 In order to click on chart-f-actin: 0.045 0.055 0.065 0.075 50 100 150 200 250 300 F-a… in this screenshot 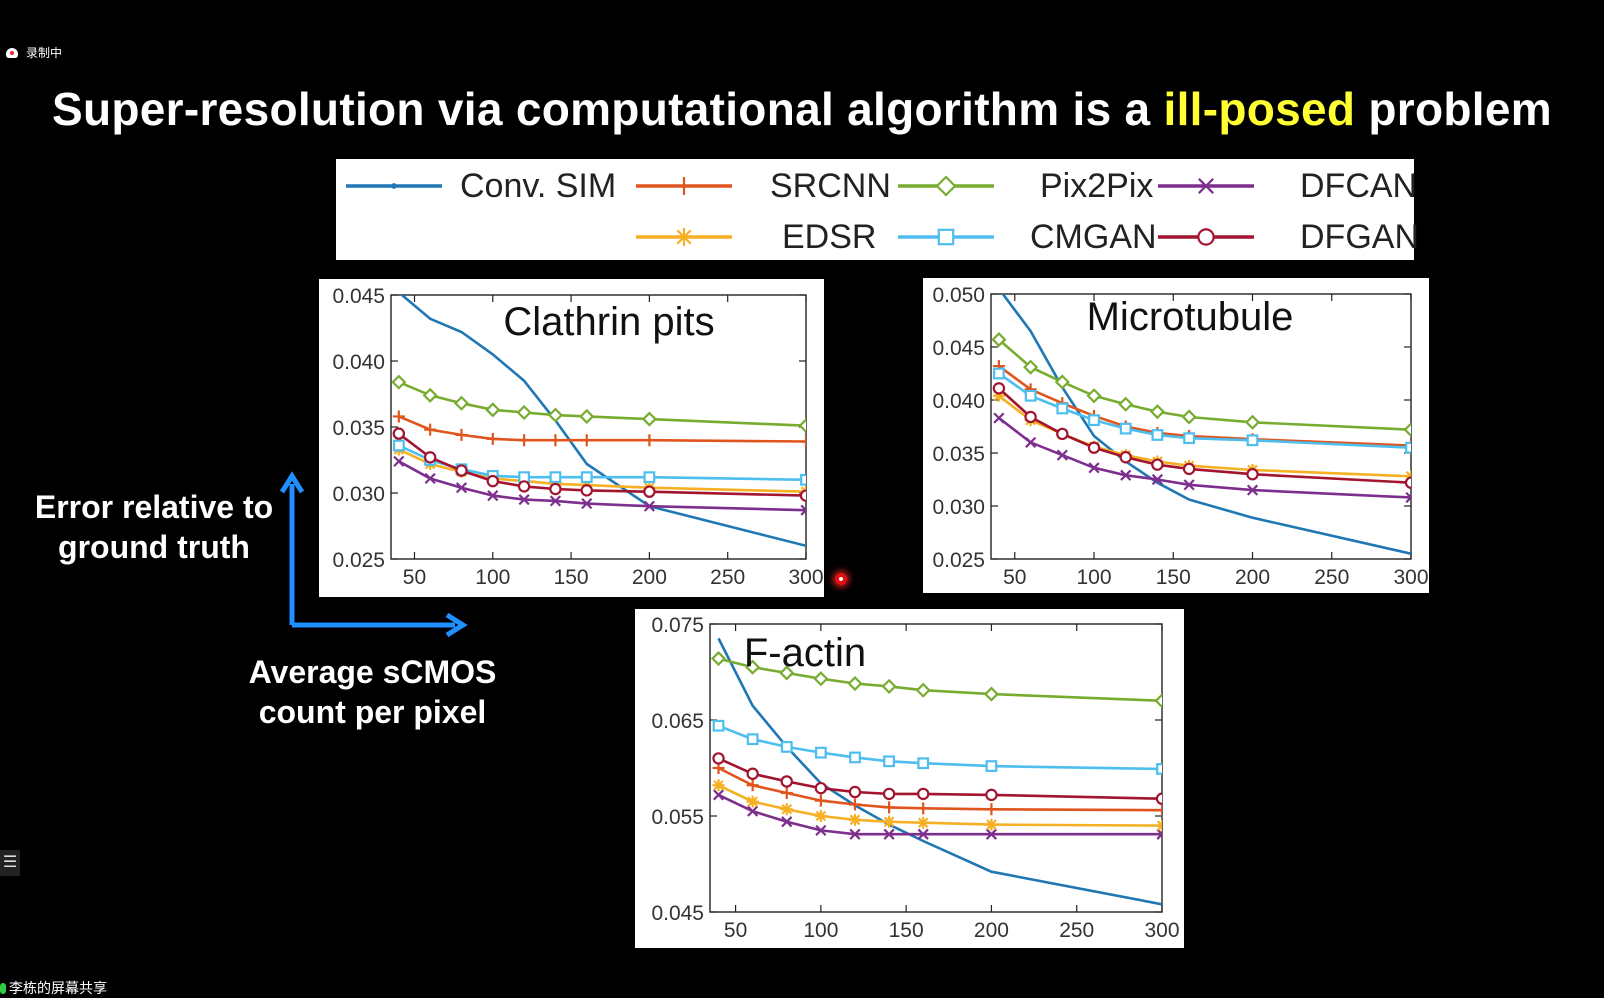, I will do `click(915, 778)`.